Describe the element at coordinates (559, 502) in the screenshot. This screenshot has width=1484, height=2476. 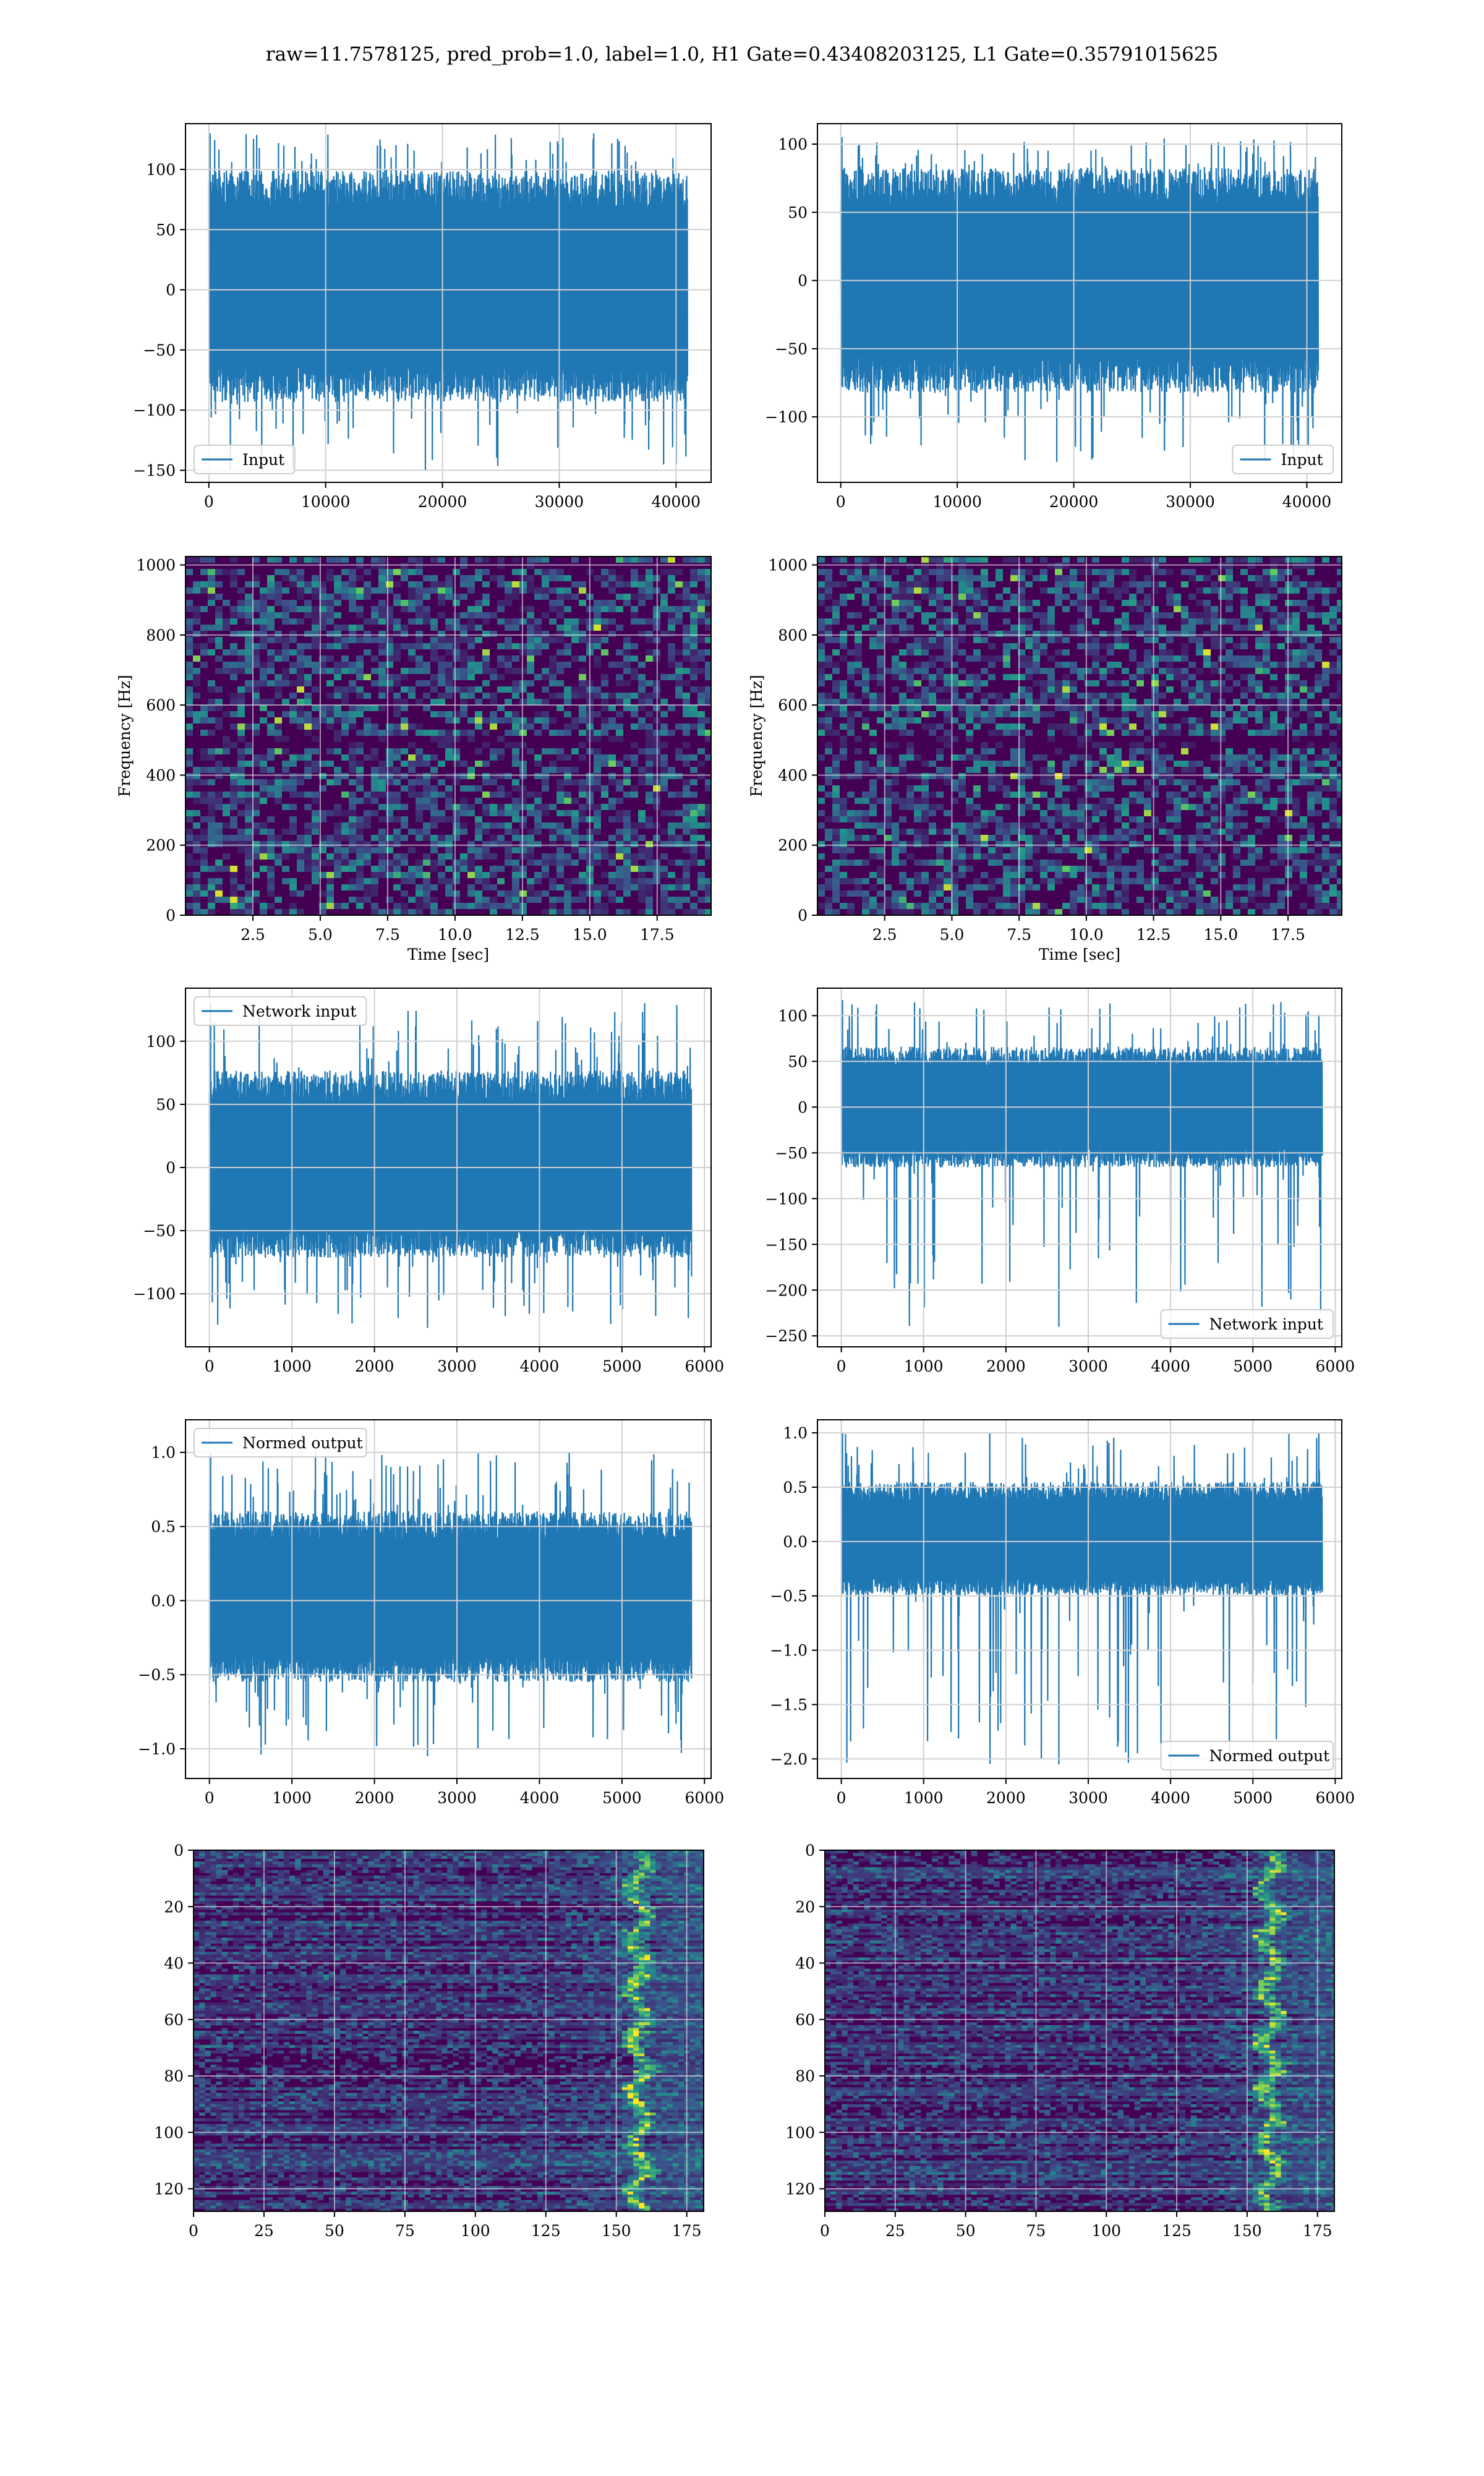
I see `x-tick-label: 30000` at that location.